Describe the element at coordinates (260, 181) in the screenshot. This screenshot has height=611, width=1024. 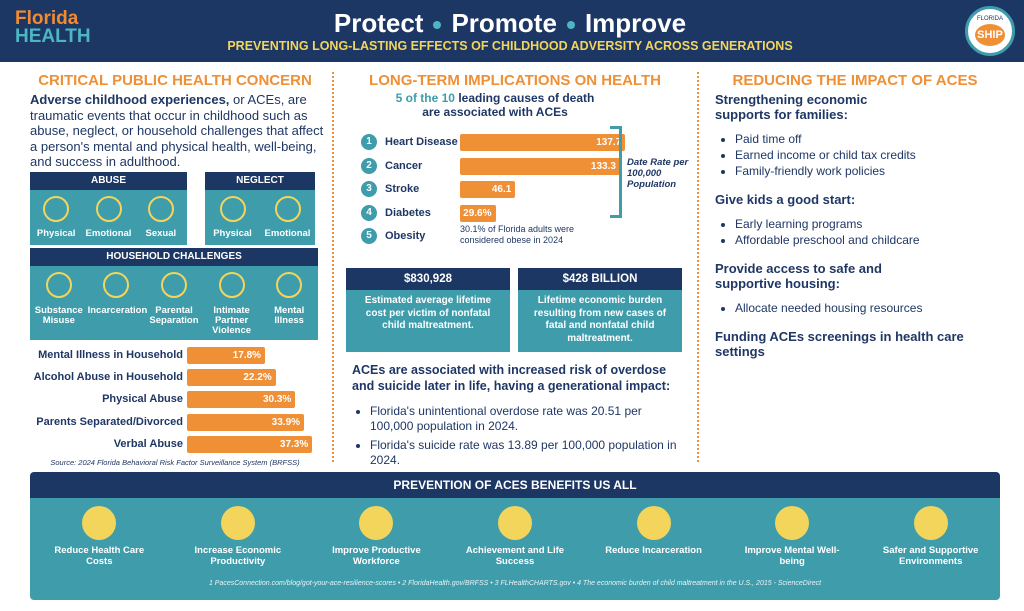
I see `group-title: NEGLECT` at that location.